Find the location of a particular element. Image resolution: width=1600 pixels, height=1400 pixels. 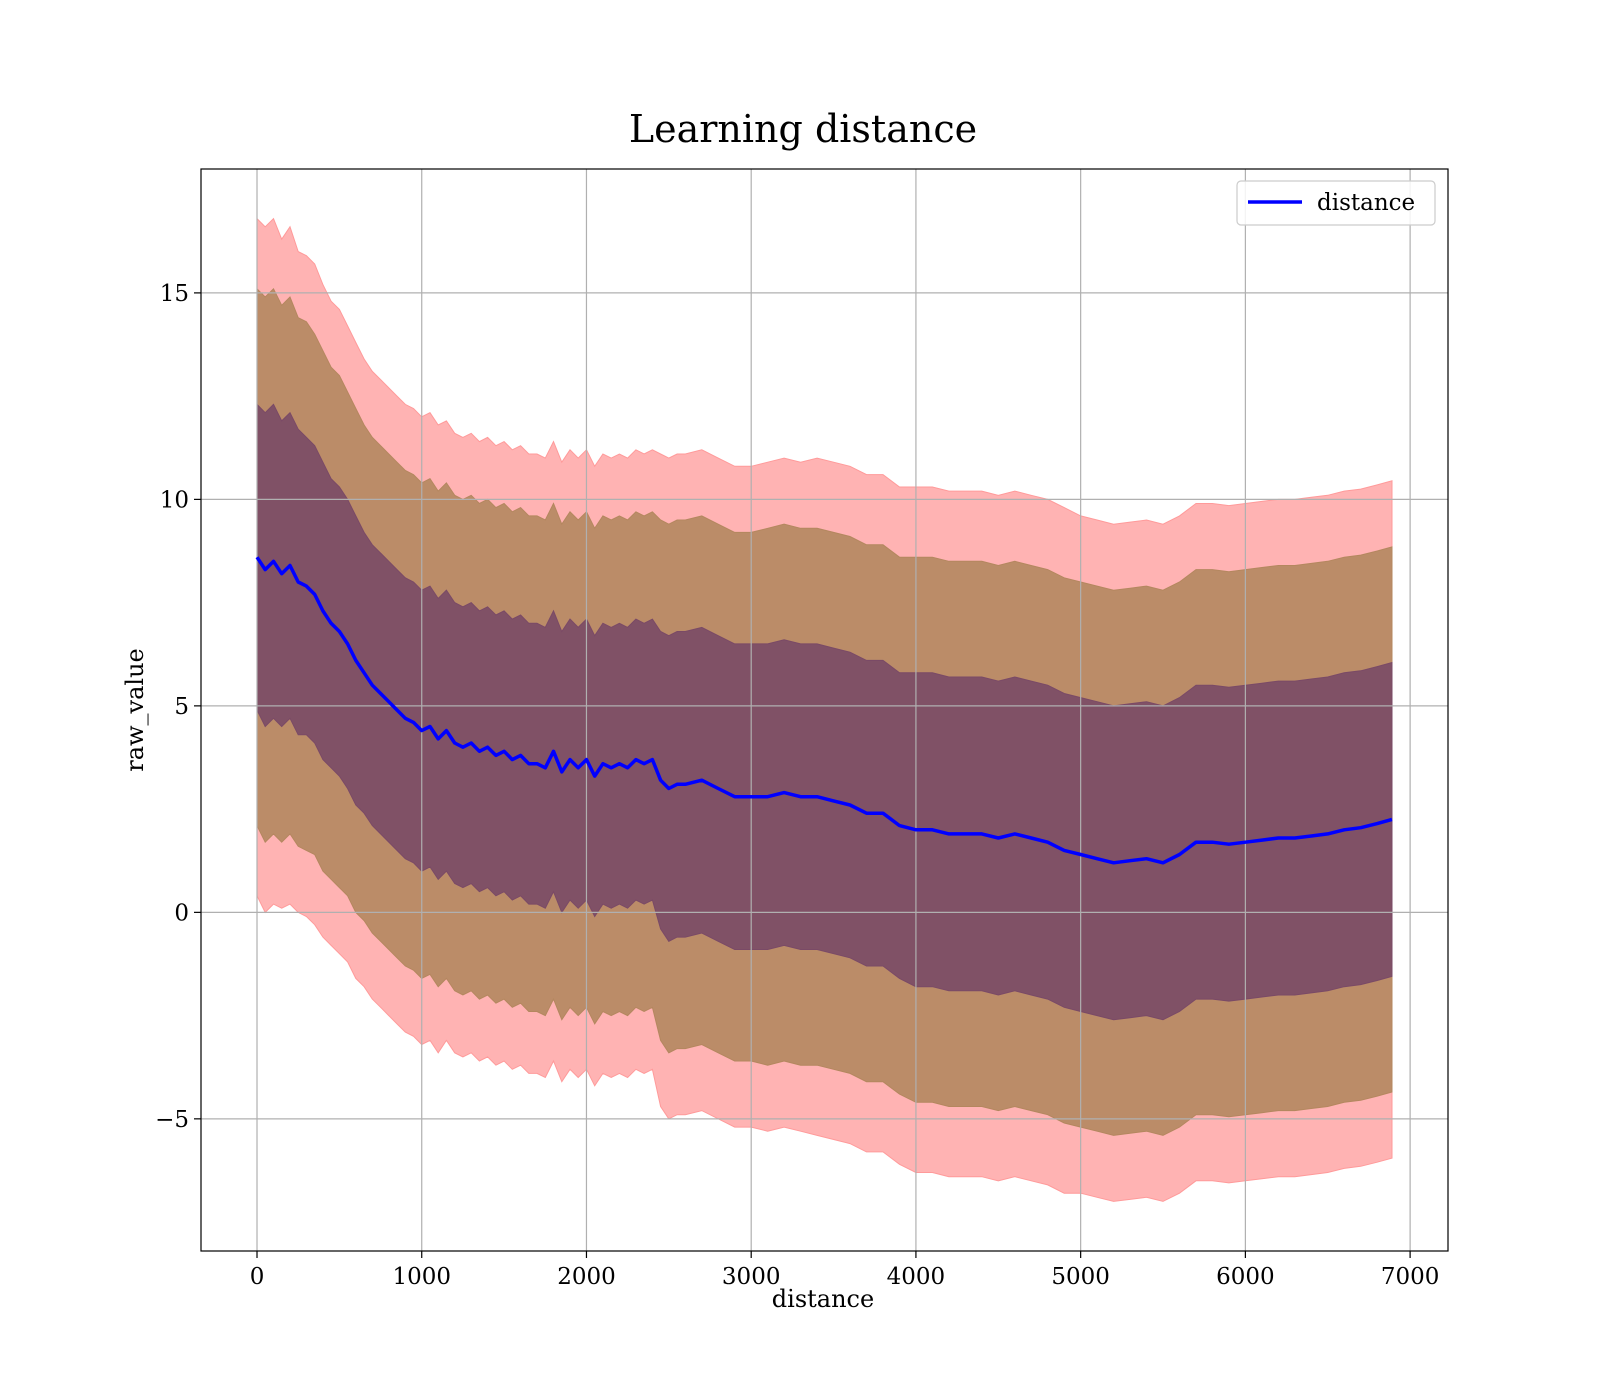

x-tick-label: 1000 is located at coordinates (421, 1277).